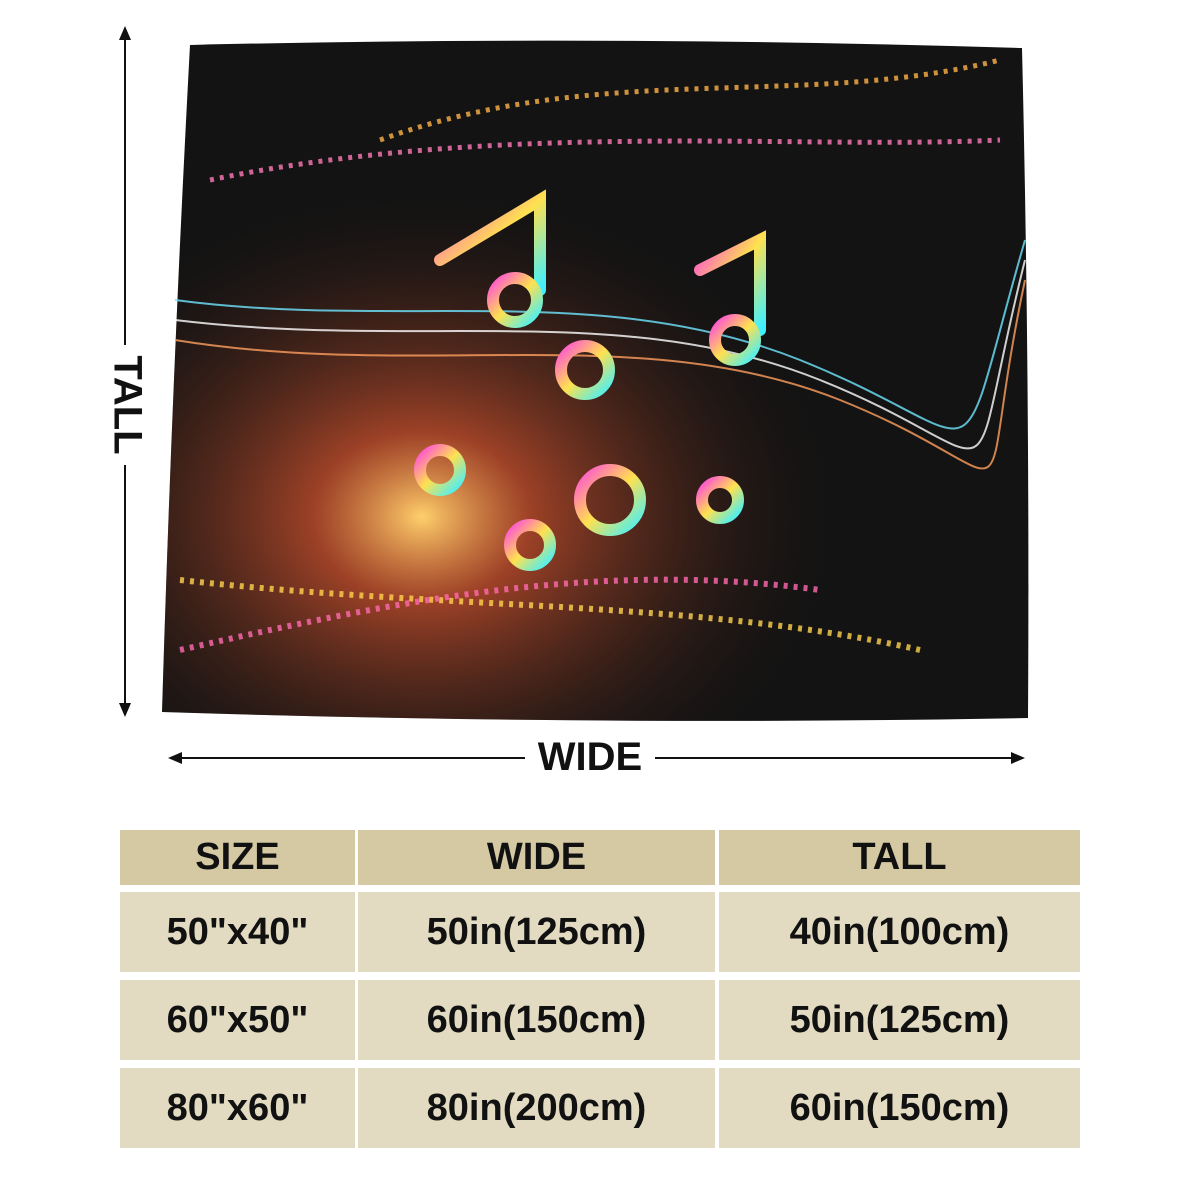 Image resolution: width=1200 pixels, height=1200 pixels. I want to click on table-cell: 60"x50", so click(237, 1020).